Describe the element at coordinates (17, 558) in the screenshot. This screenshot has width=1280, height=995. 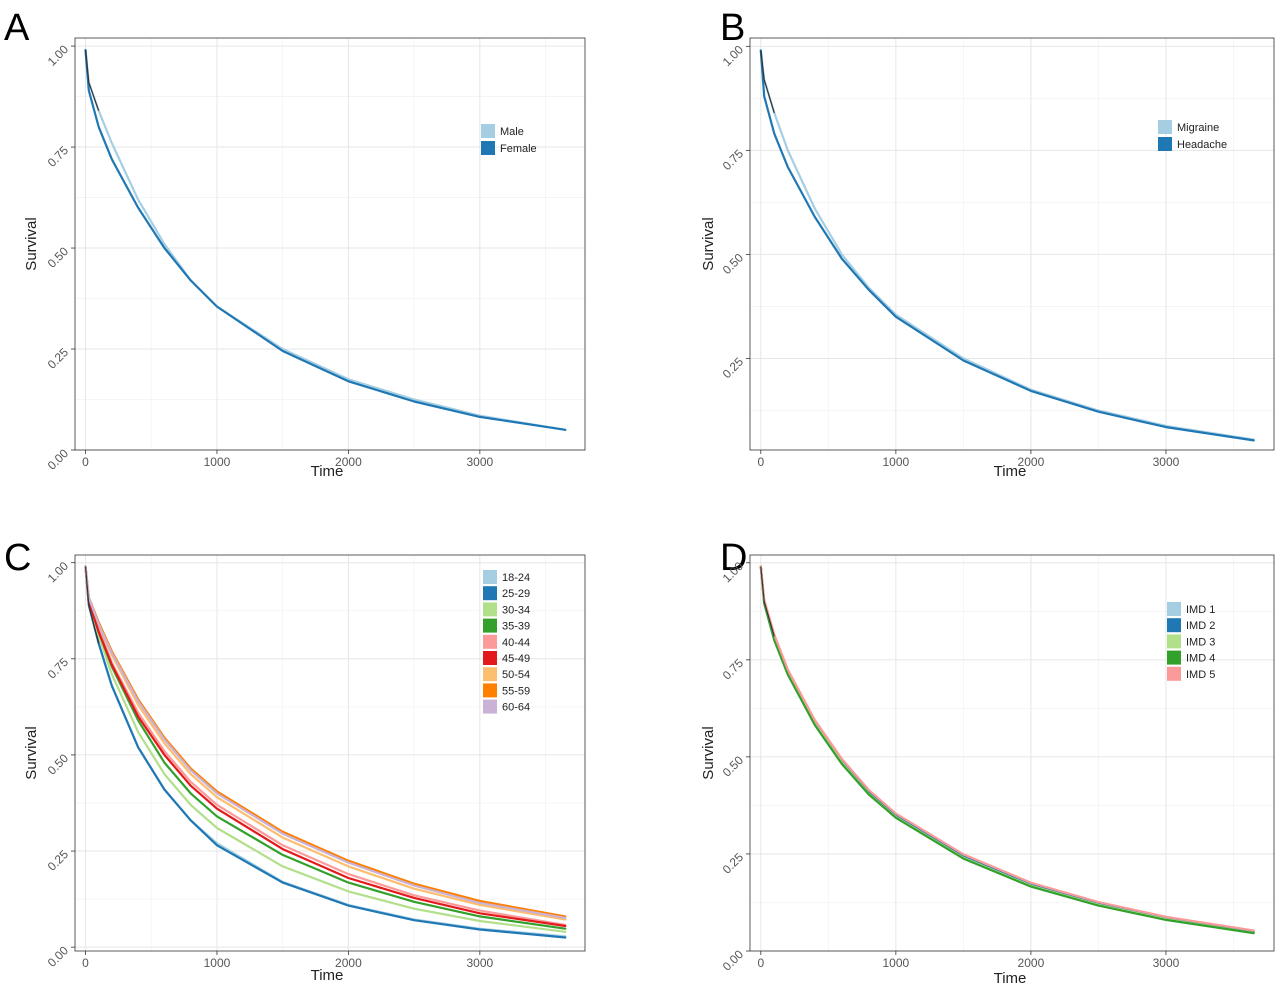
I see `panel-letter: C` at that location.